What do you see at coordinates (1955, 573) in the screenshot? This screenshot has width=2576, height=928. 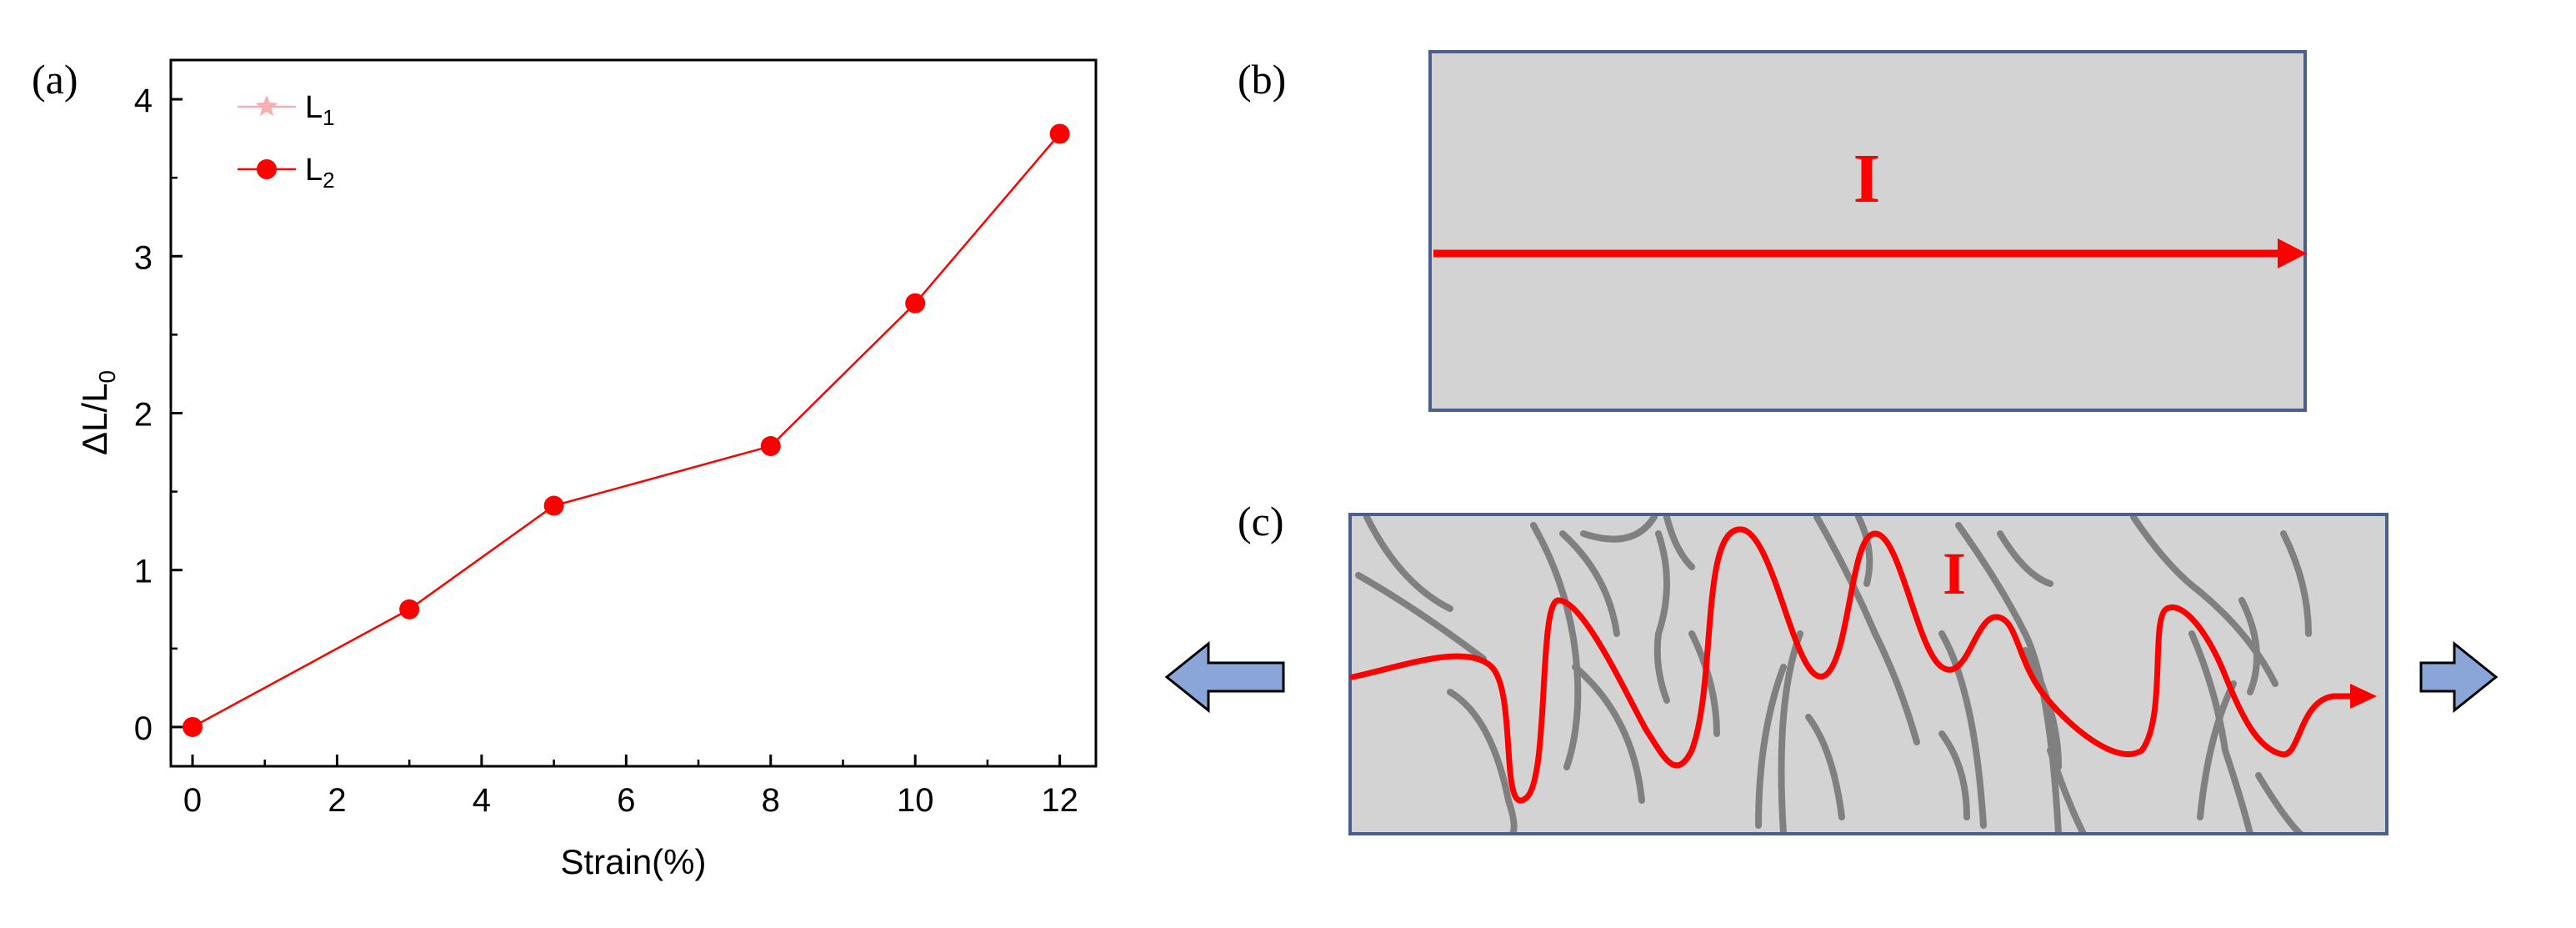 I see `current-label-c: I` at bounding box center [1955, 573].